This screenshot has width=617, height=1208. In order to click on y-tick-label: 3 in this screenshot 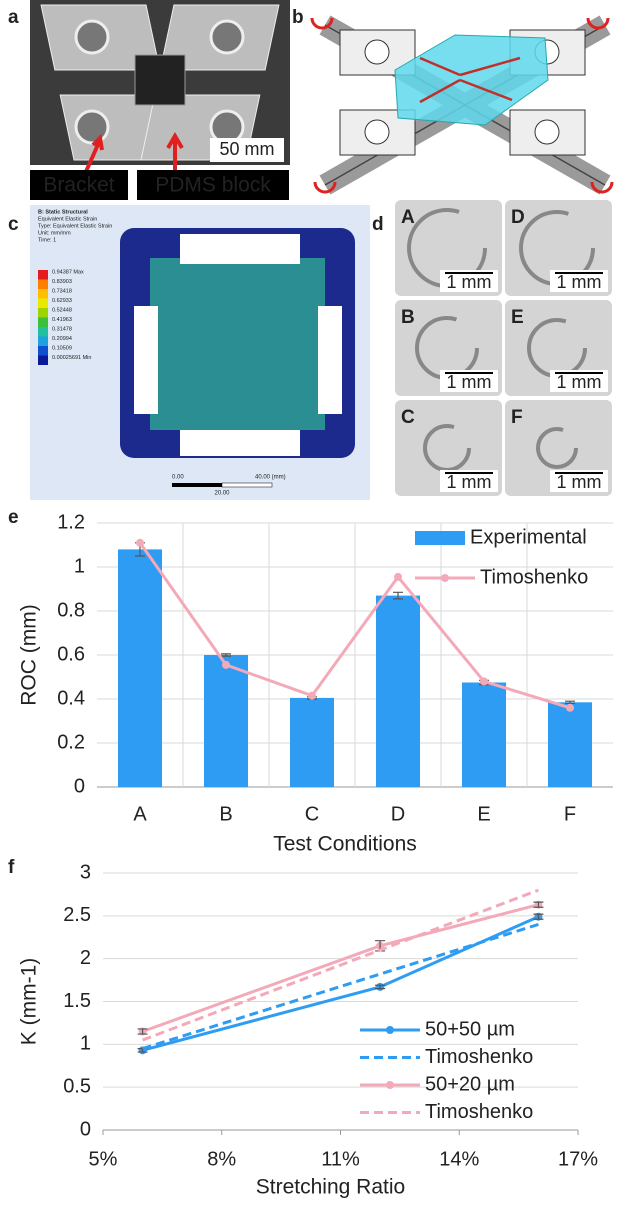, I will do `click(85, 872)`.